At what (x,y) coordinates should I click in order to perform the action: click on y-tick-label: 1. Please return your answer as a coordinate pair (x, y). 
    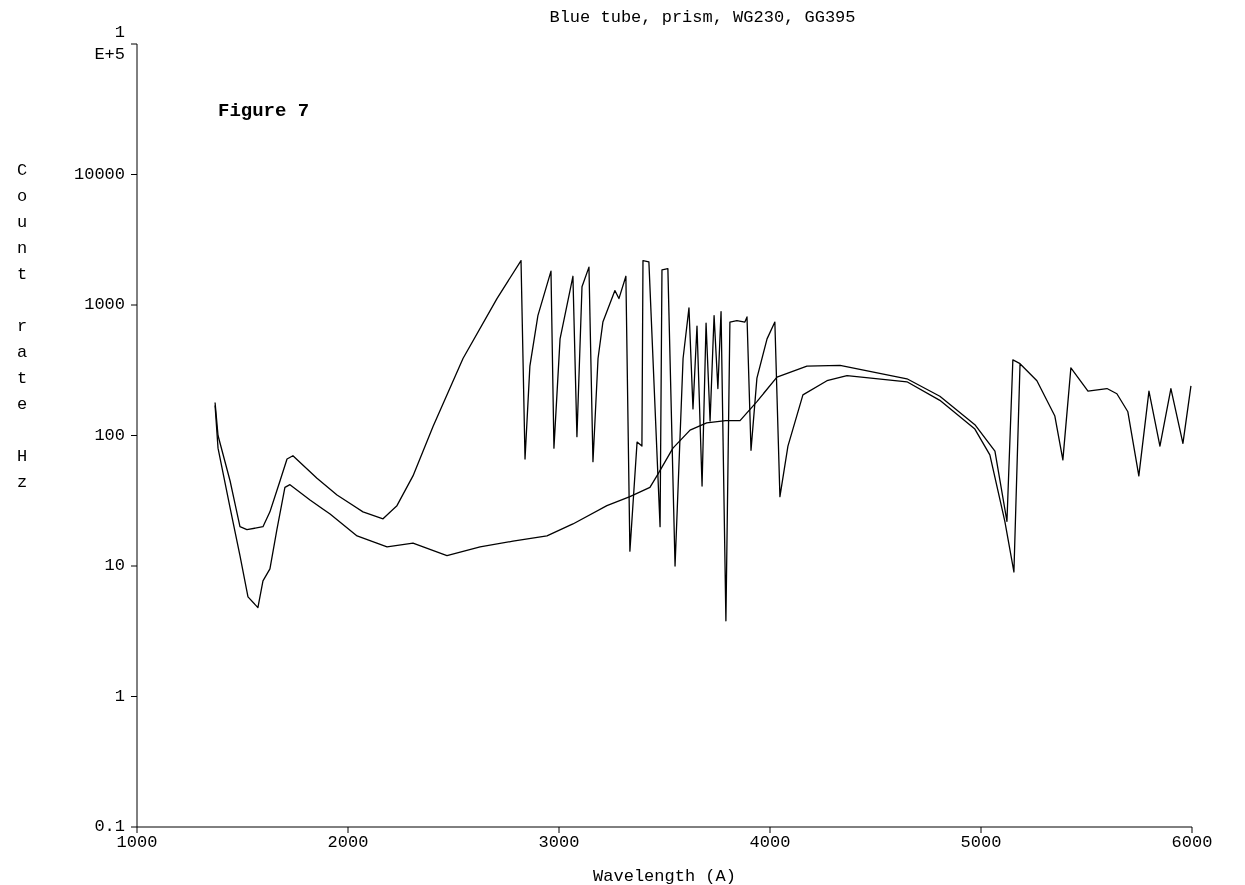
    Looking at the image, I should click on (119, 696).